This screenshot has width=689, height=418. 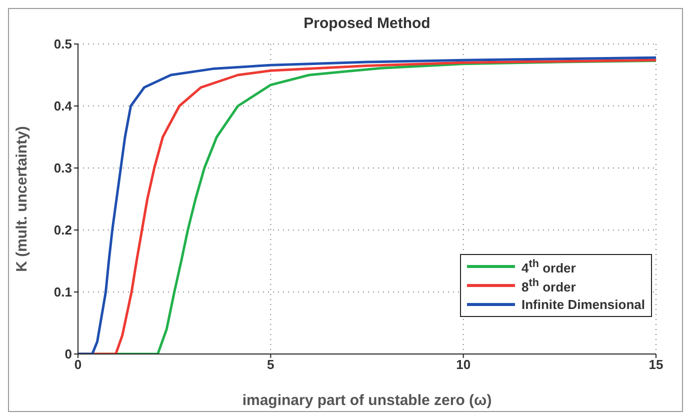 I want to click on x-tick-label: 0, so click(x=78, y=364).